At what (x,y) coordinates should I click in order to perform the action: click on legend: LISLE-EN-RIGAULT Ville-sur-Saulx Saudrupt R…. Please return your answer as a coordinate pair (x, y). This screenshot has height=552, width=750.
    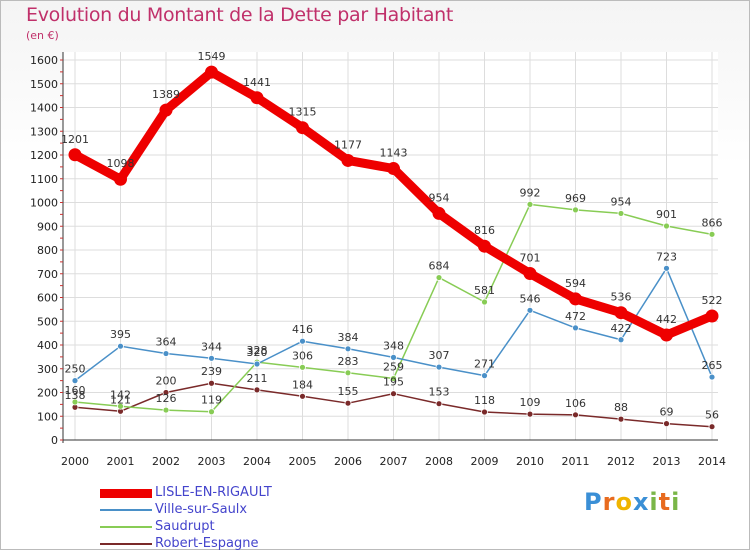
    Looking at the image, I should click on (230, 518).